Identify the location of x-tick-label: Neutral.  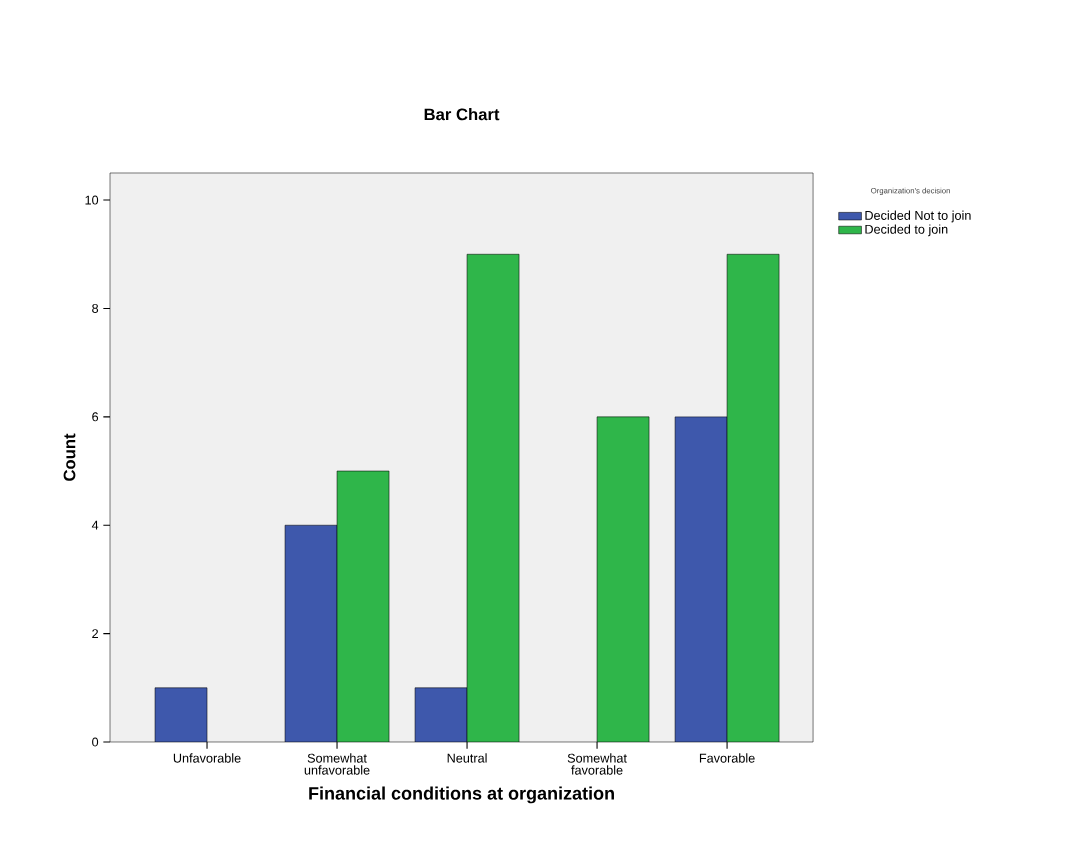
(467, 758).